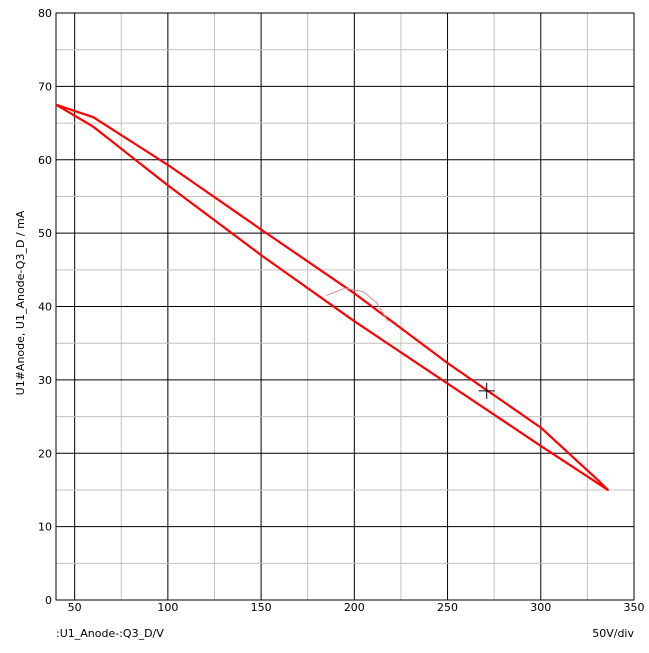  What do you see at coordinates (45, 86) in the screenshot?
I see `y-tick-label: 70` at bounding box center [45, 86].